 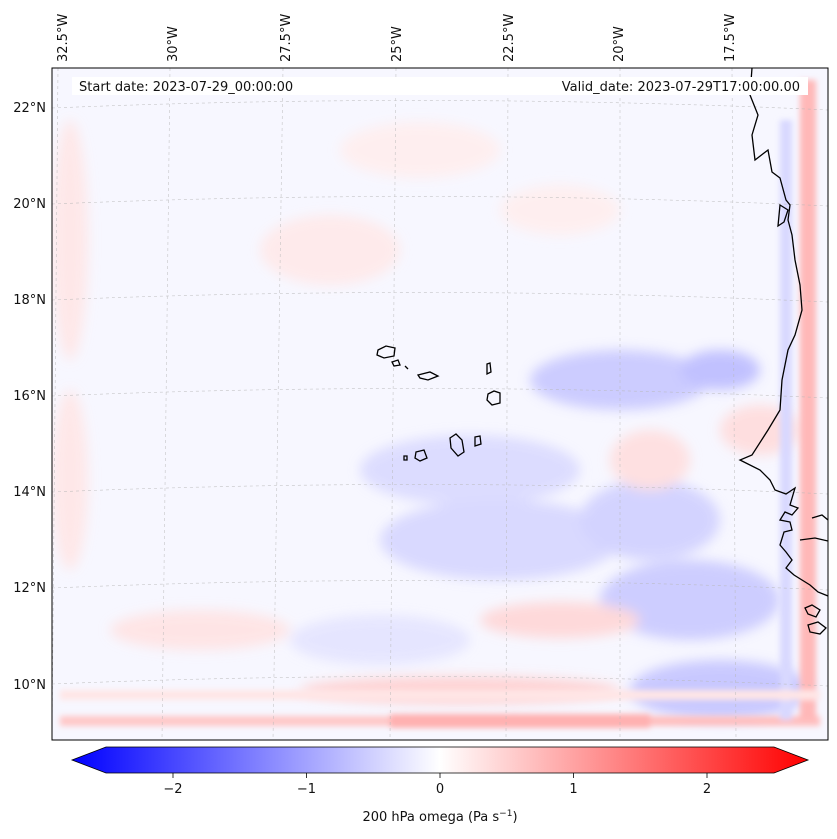 What do you see at coordinates (29, 108) in the screenshot?
I see `lat-tick-label: 22°N` at bounding box center [29, 108].